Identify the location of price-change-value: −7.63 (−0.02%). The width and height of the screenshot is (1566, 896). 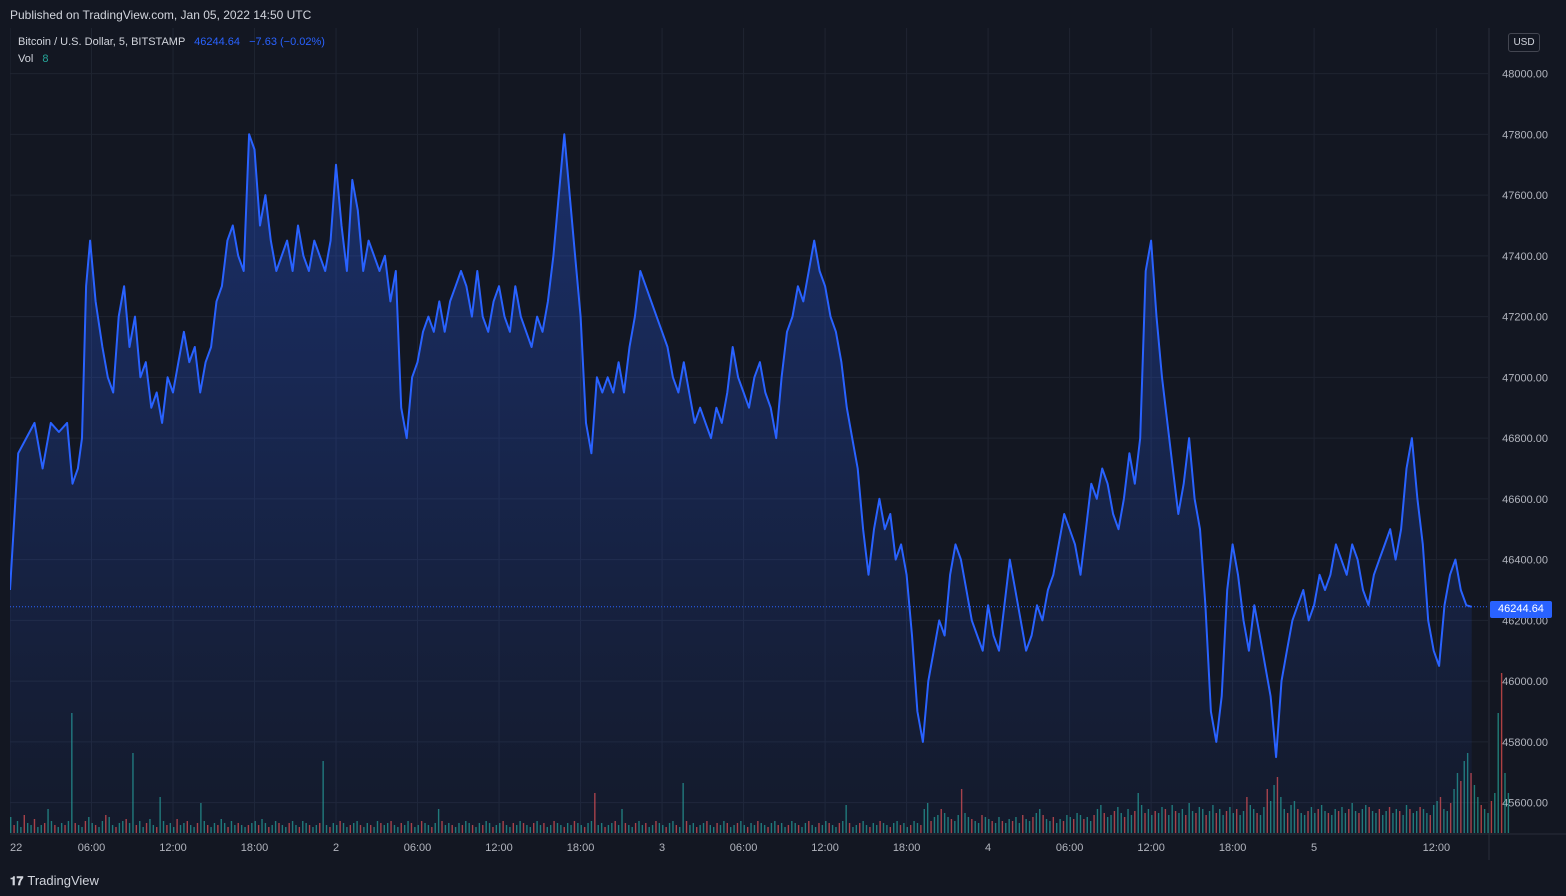
(287, 42).